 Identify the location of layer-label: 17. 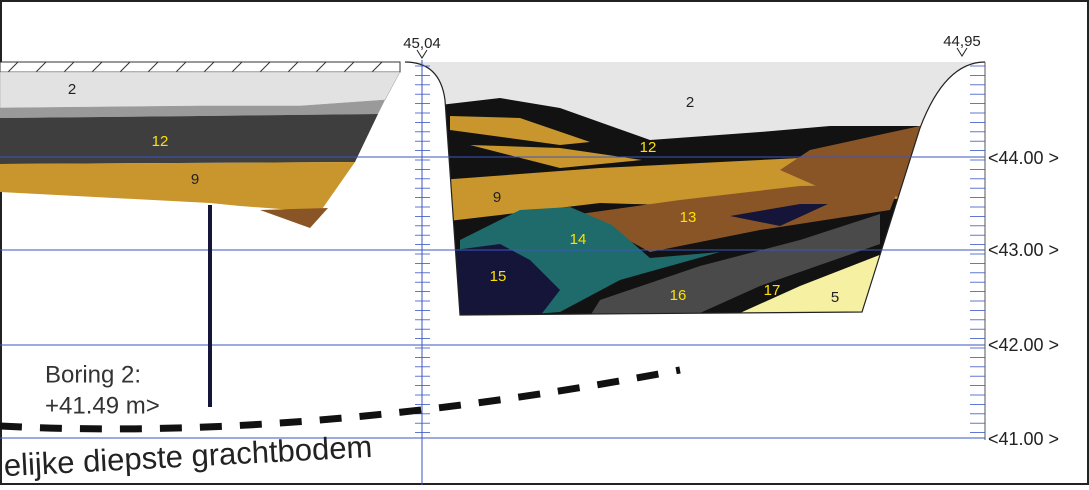
(772, 290).